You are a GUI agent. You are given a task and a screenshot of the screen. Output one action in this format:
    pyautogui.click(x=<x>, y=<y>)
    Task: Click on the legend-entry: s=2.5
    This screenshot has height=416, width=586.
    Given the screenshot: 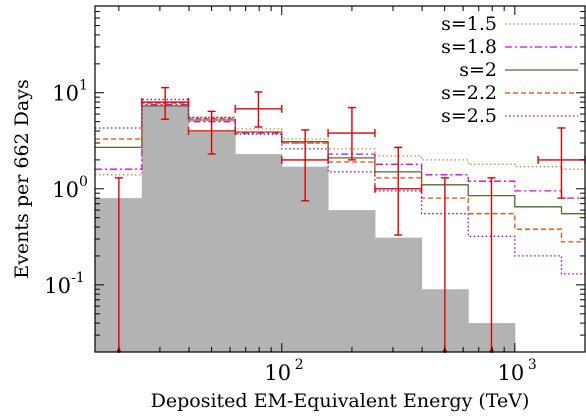 What is the action you would take?
    pyautogui.click(x=509, y=116)
    